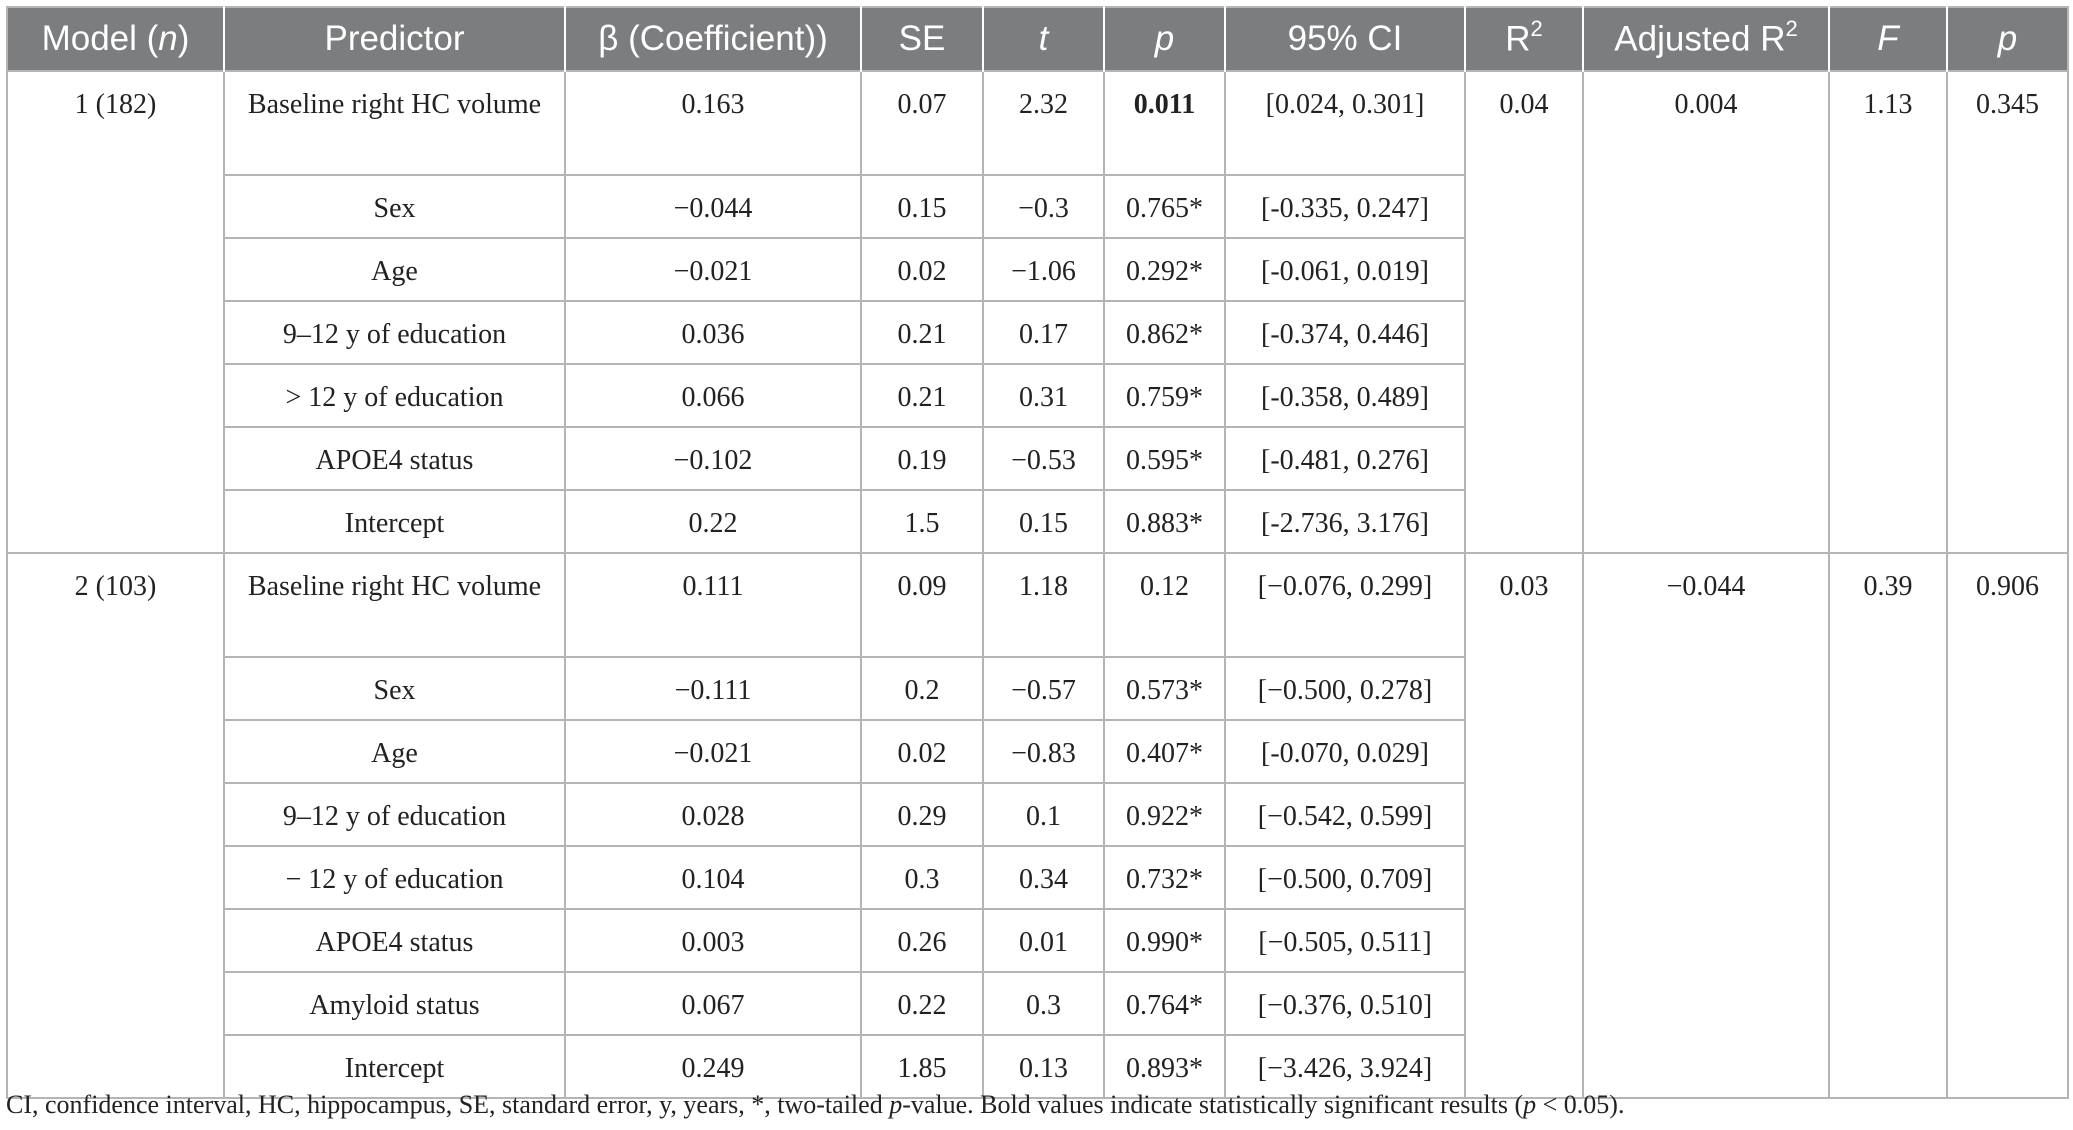 This screenshot has height=1130, width=2073. Describe the element at coordinates (1043, 332) in the screenshot. I see `cell-t: 0.17` at that location.